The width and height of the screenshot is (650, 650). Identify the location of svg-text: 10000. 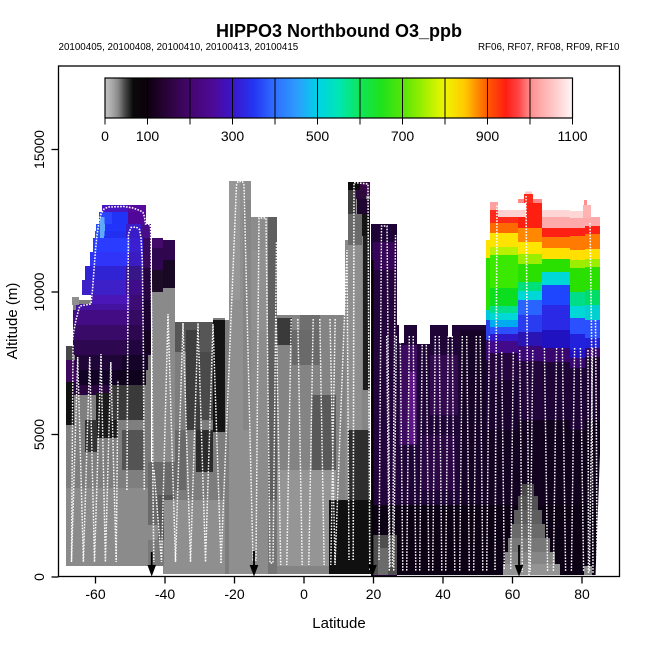
(39, 291).